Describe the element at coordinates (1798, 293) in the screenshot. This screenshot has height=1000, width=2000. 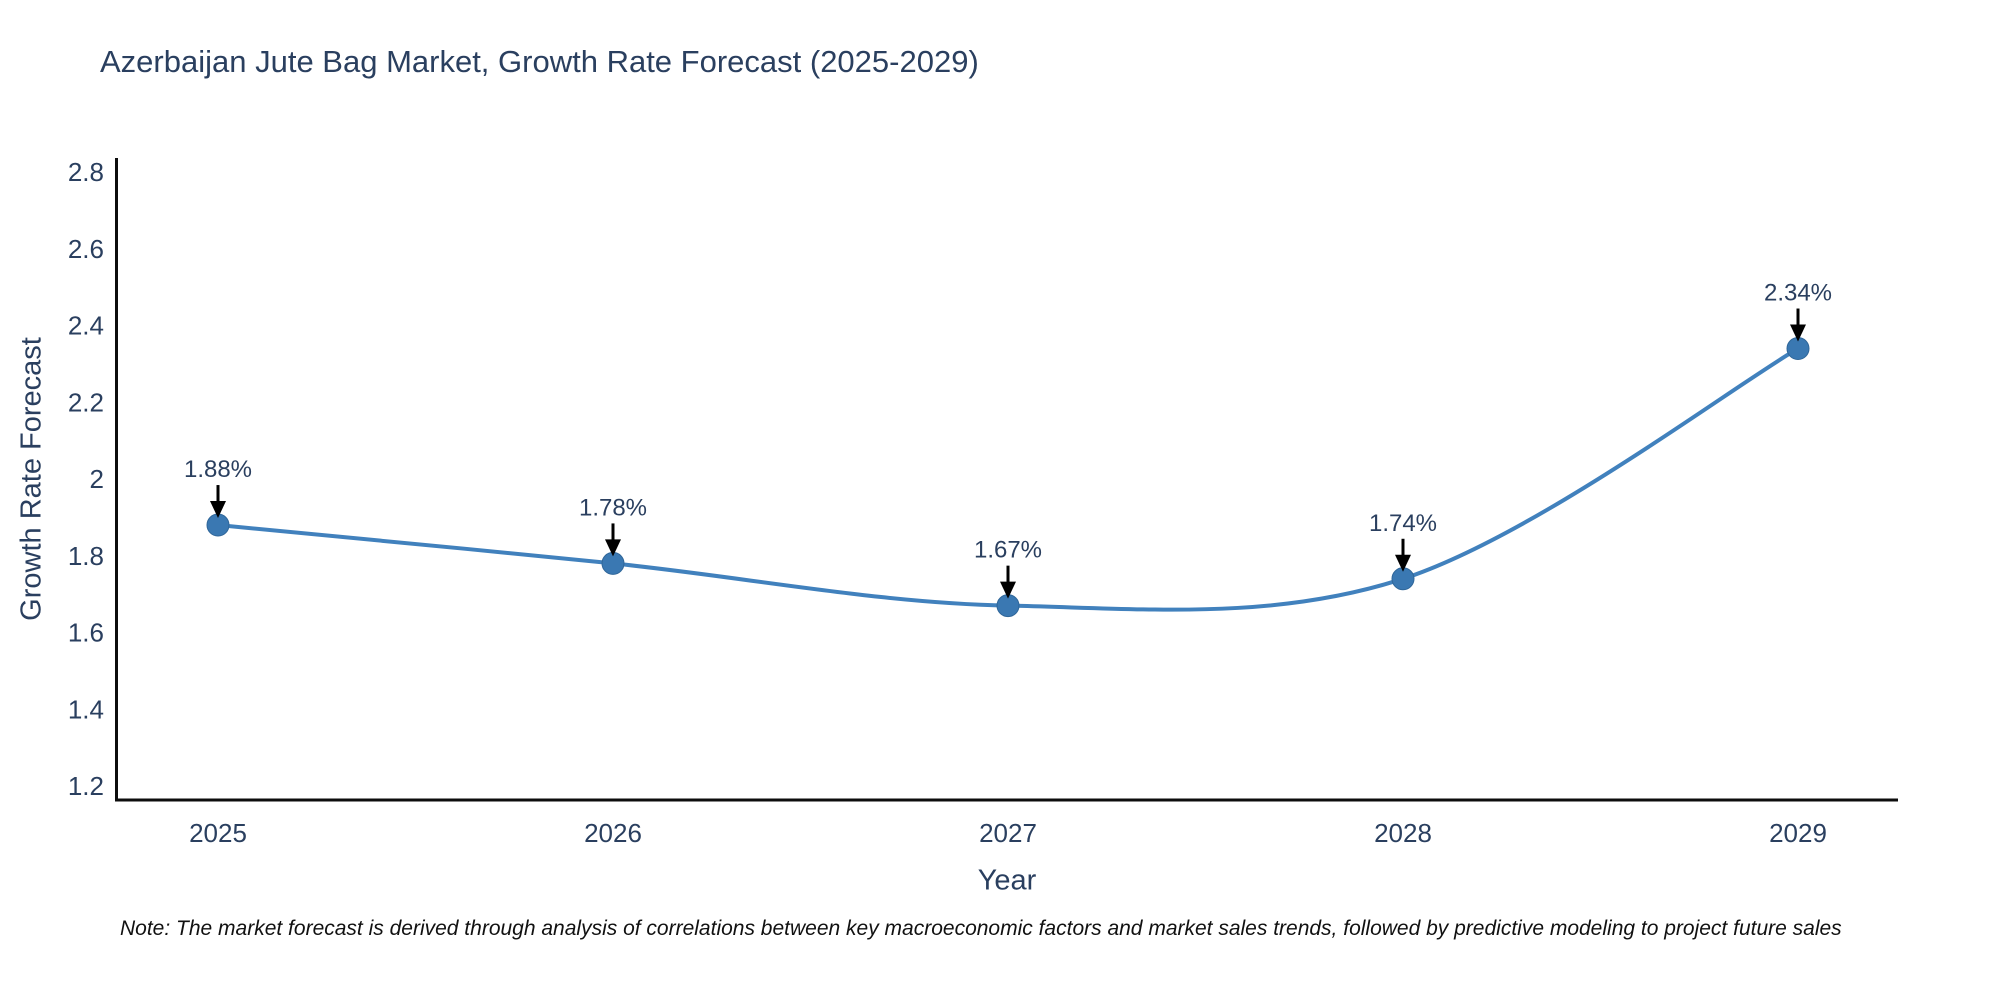
I see `point-value-label: 2.34%` at that location.